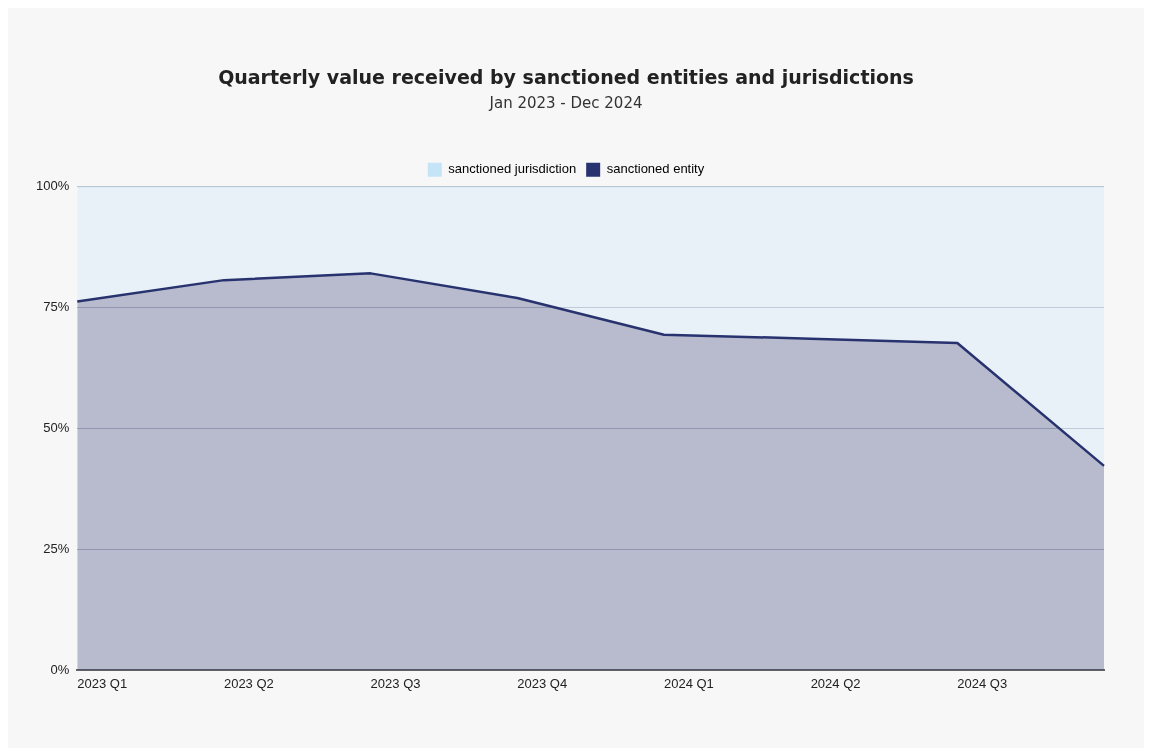  I want to click on x-tick-label: 2023 Q2, so click(248, 683).